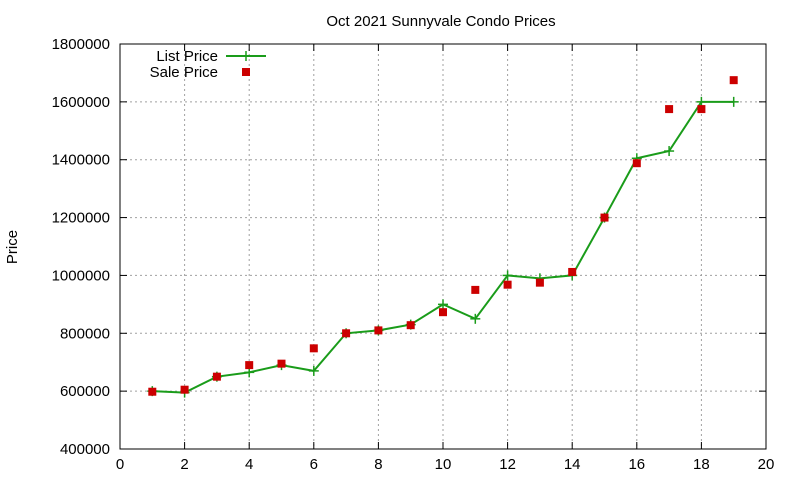 This screenshot has height=480, width=800. I want to click on y-tick-label: 1200000, so click(81, 218).